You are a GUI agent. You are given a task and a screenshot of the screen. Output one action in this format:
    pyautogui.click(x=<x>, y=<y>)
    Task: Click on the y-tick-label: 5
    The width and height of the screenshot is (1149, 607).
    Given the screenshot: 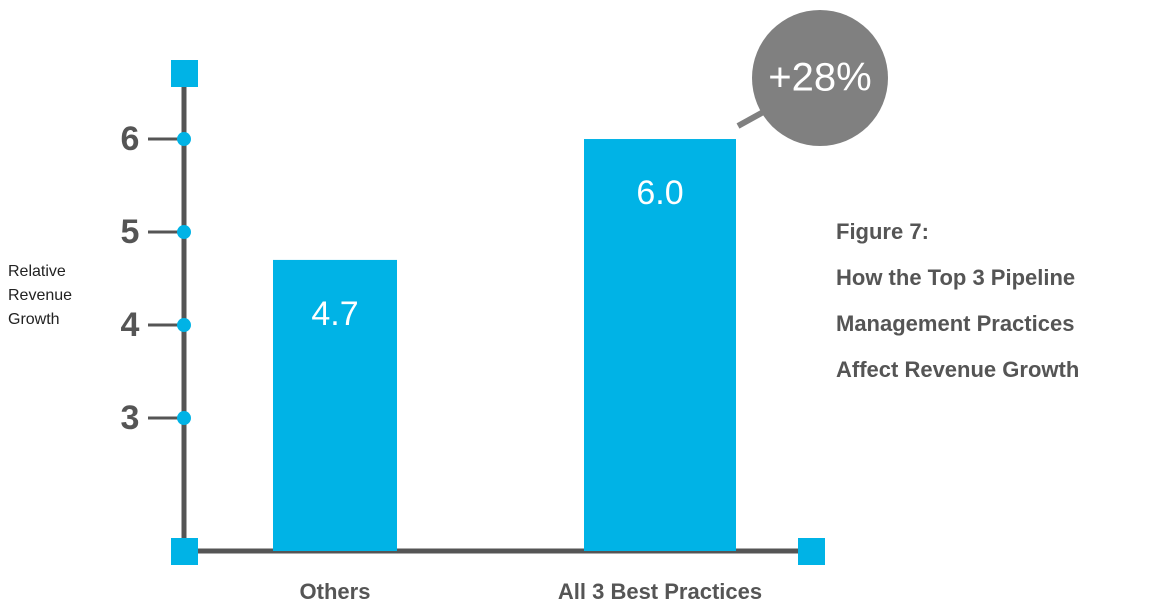 What is the action you would take?
    pyautogui.click(x=130, y=232)
    